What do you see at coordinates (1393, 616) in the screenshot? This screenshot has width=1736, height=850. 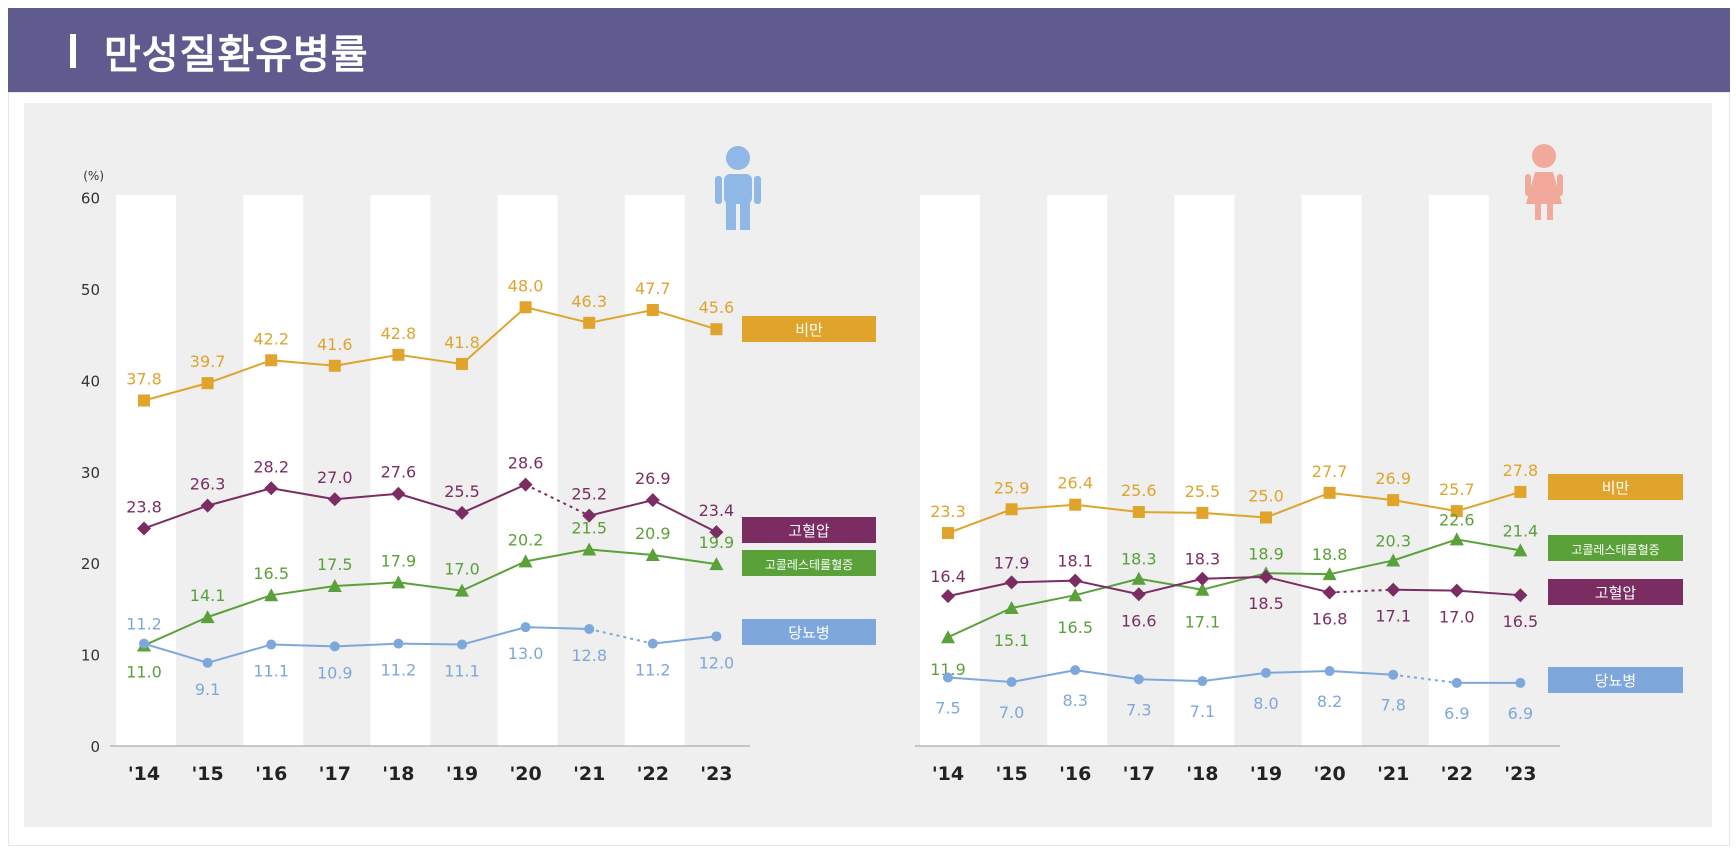 I see `data-label: 17.1` at bounding box center [1393, 616].